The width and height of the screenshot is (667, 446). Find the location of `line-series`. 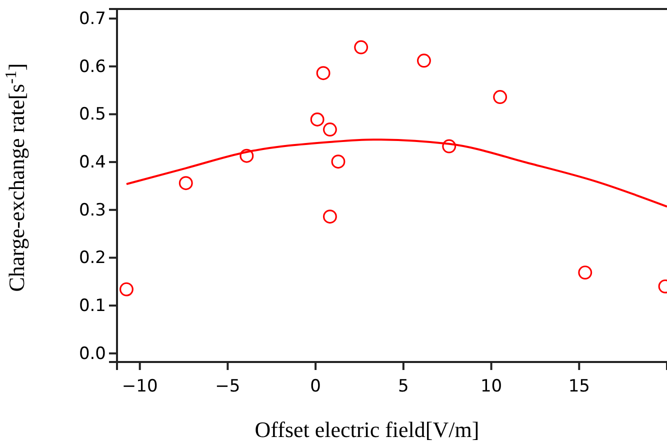

line-series is located at coordinates (396, 173).